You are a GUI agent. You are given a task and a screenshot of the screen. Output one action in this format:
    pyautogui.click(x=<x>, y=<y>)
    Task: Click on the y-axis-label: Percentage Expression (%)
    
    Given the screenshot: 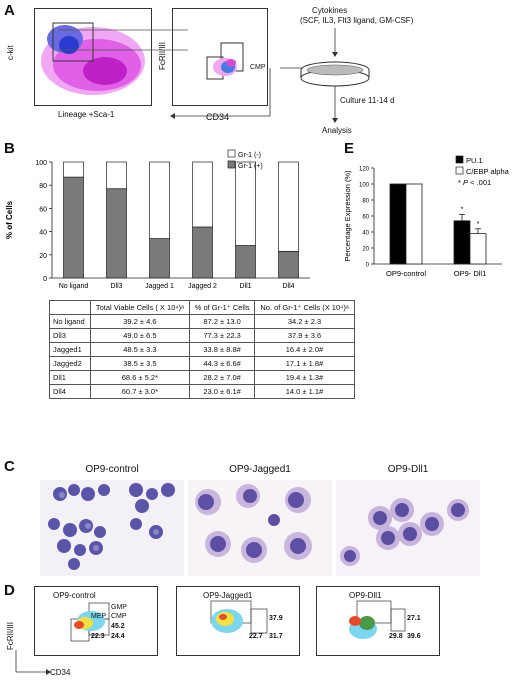 What is the action you would take?
    pyautogui.click(x=347, y=216)
    